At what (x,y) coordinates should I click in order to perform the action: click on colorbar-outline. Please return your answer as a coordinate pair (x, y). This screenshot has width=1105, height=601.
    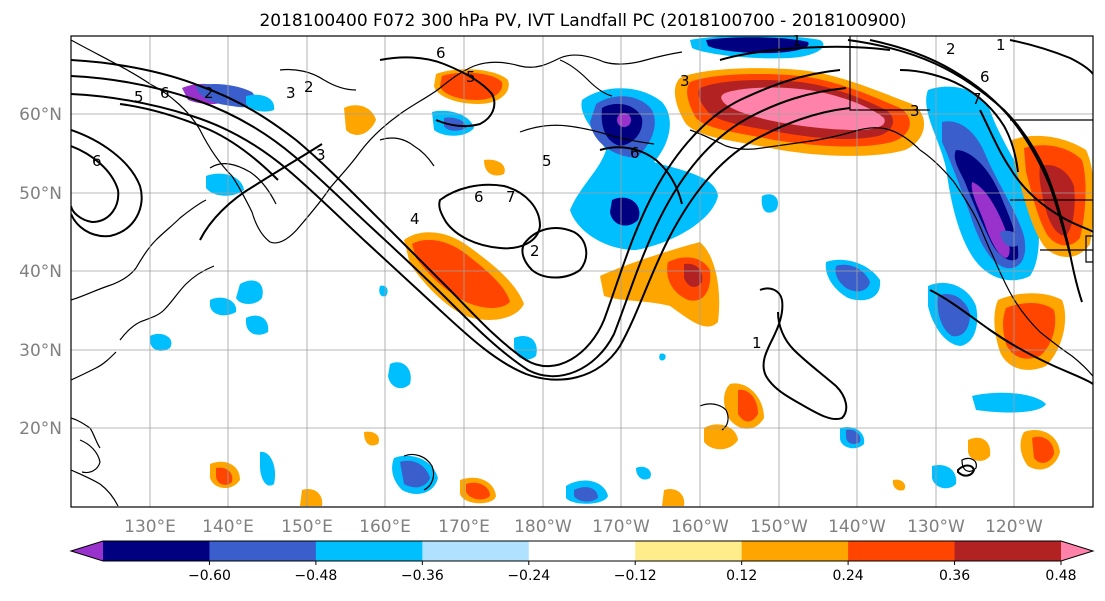
    Looking at the image, I should click on (582, 551).